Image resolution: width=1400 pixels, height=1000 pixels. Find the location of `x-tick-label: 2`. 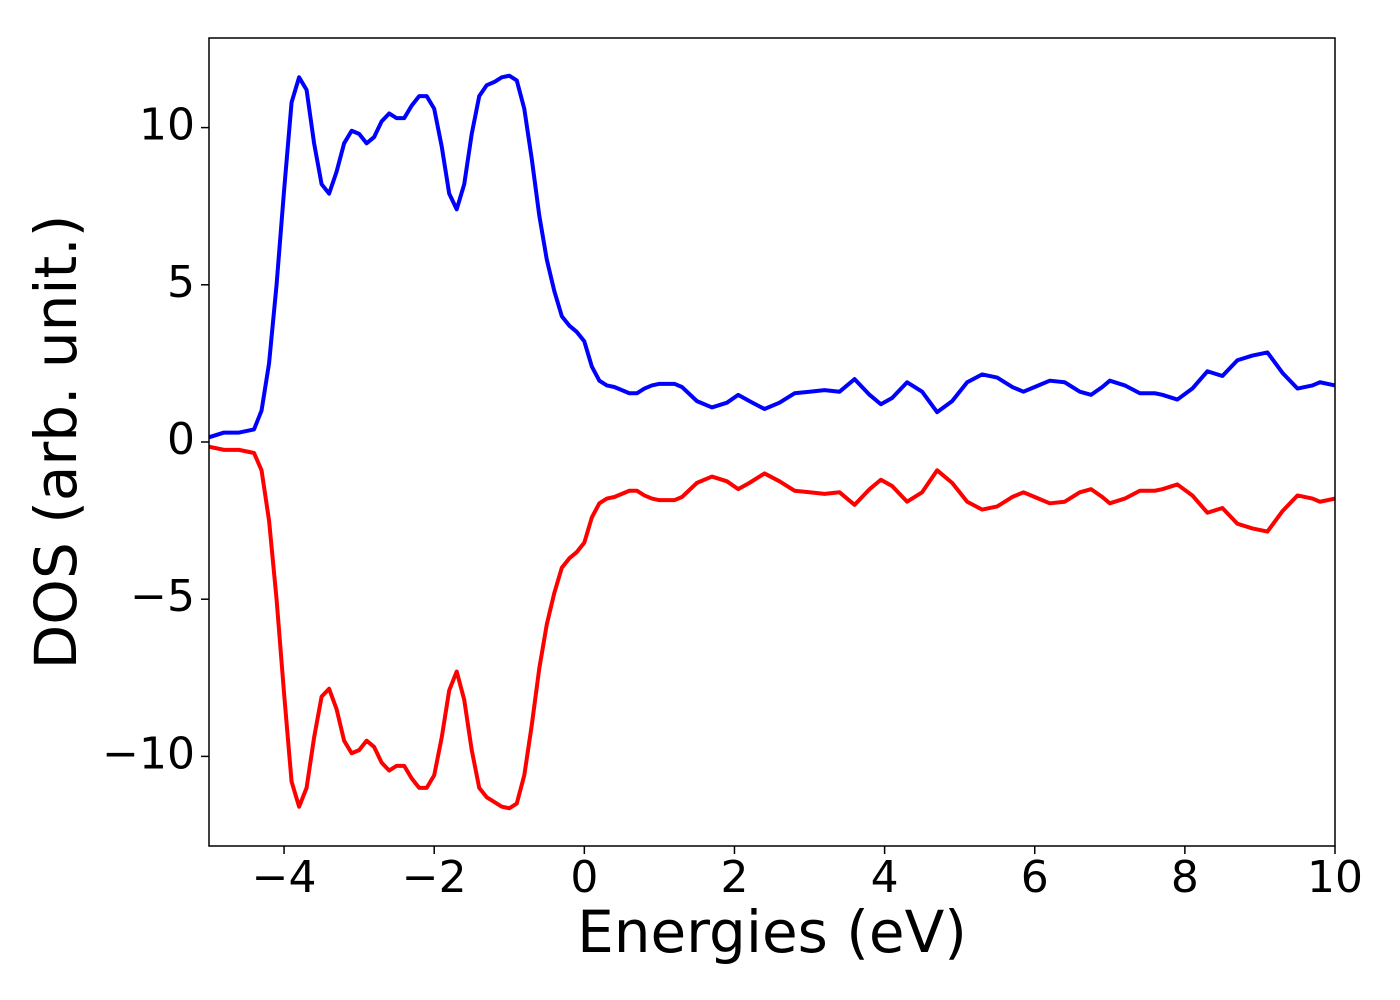

x-tick-label: 2 is located at coordinates (734, 877).